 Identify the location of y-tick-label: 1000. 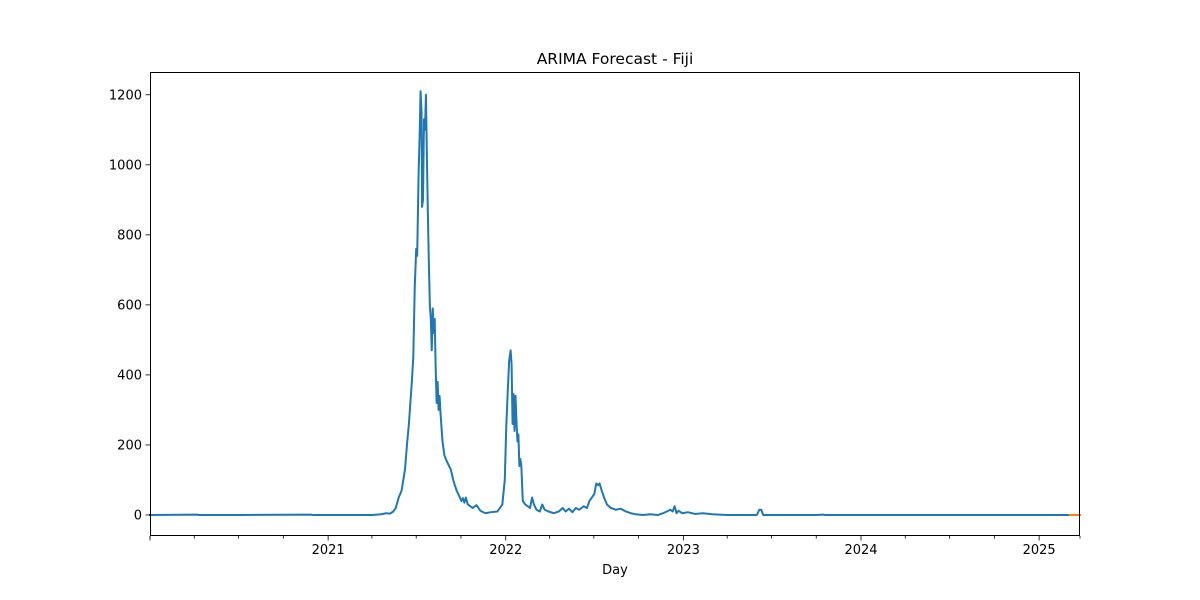
(125, 165).